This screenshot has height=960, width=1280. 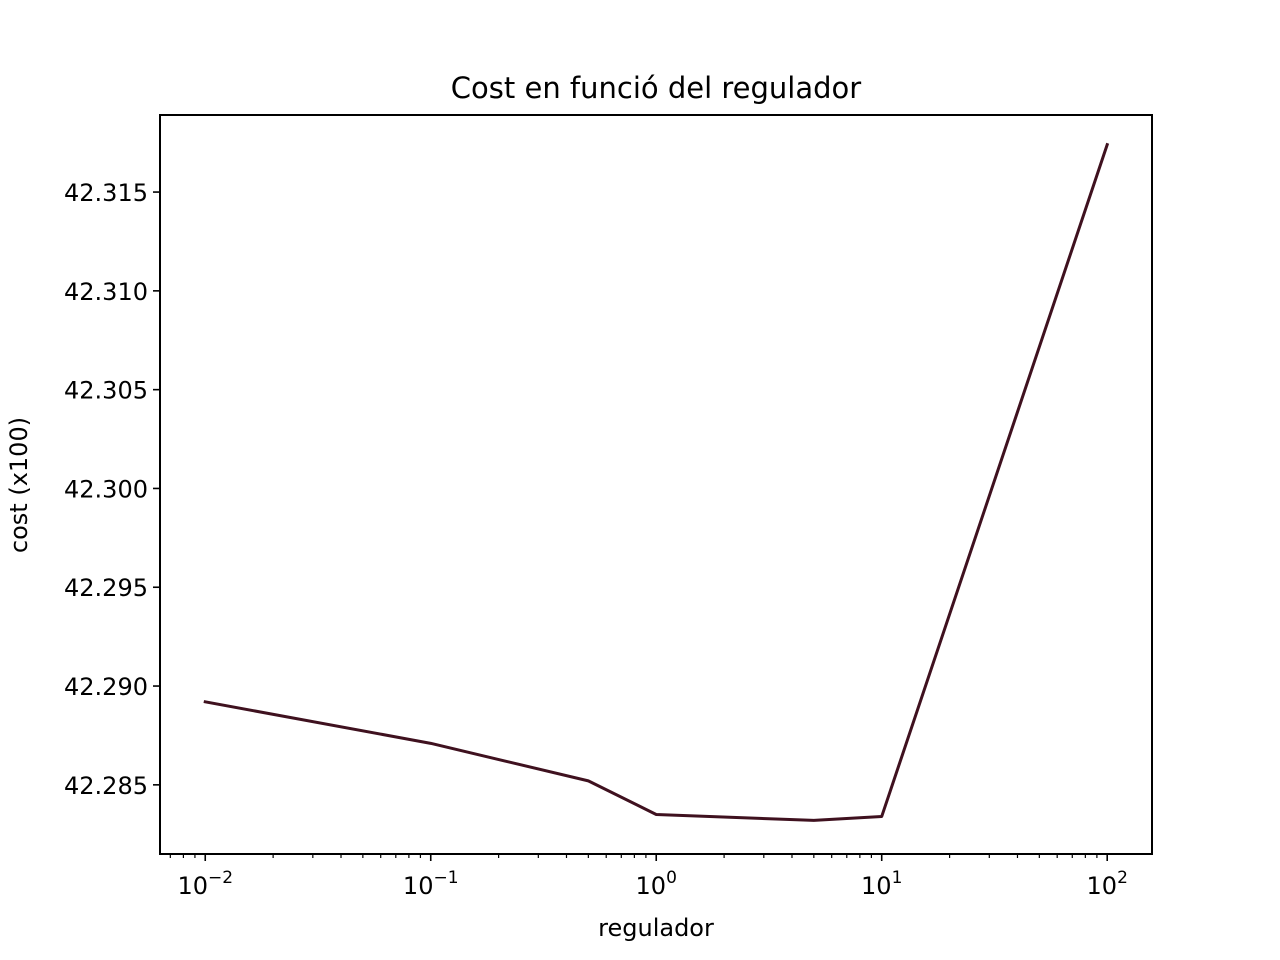 I want to click on y-tick-label: 42.295, so click(x=106, y=588).